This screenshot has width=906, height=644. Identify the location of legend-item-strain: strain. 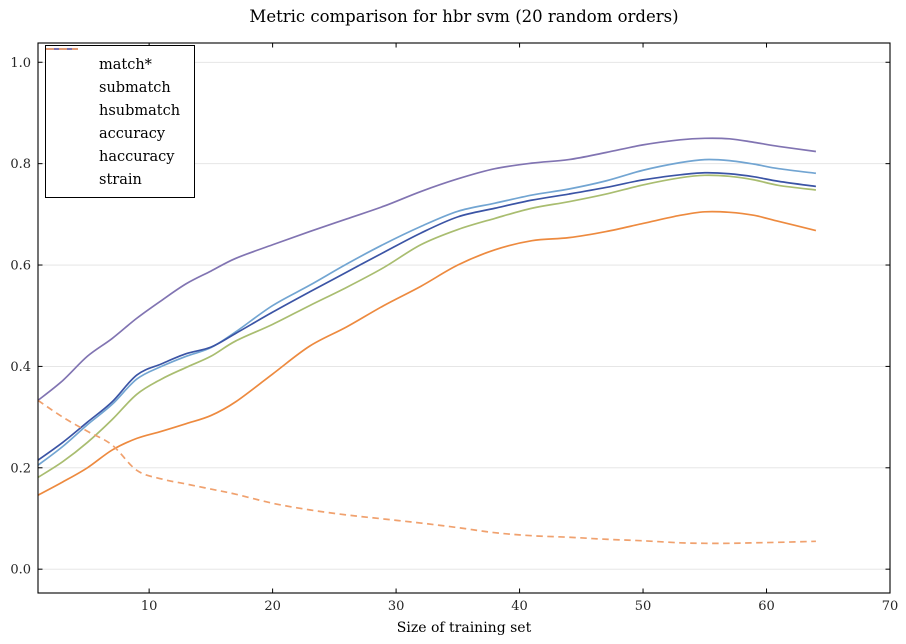
(115, 119).